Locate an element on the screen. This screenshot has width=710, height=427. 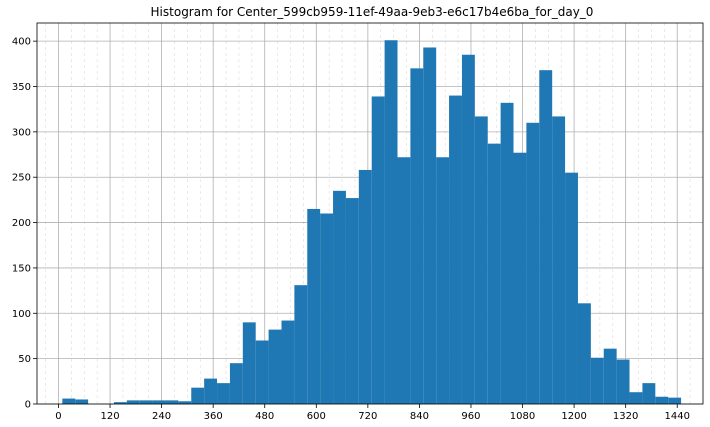
x-tick-label: 120 is located at coordinates (109, 416).